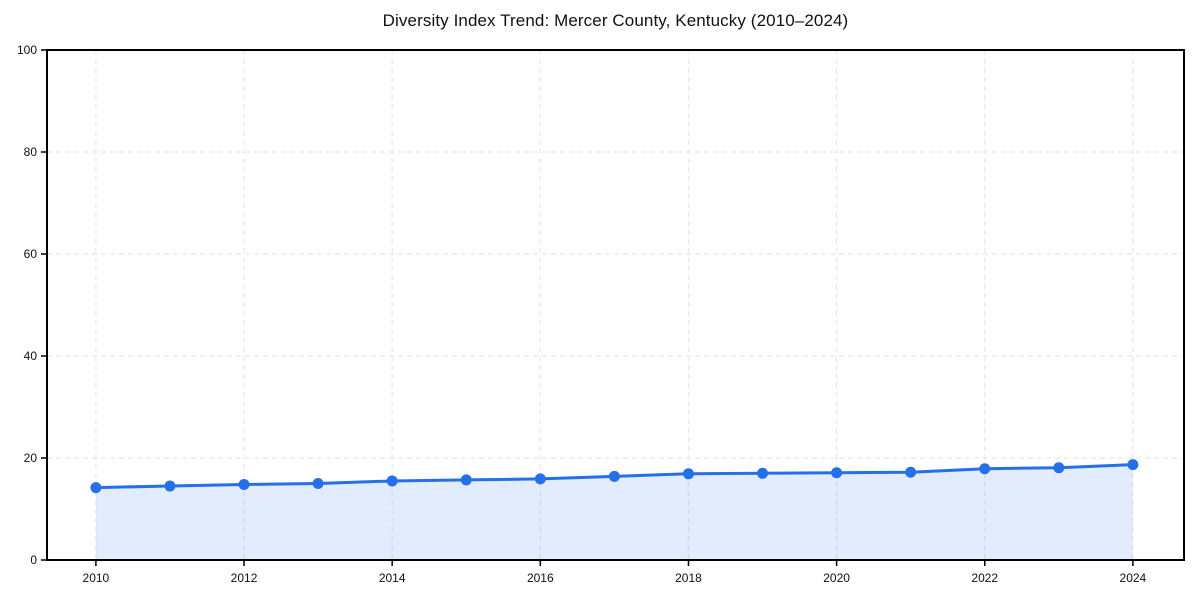 This screenshot has width=1200, height=600. I want to click on y-axis-tick-label: 100, so click(27, 50).